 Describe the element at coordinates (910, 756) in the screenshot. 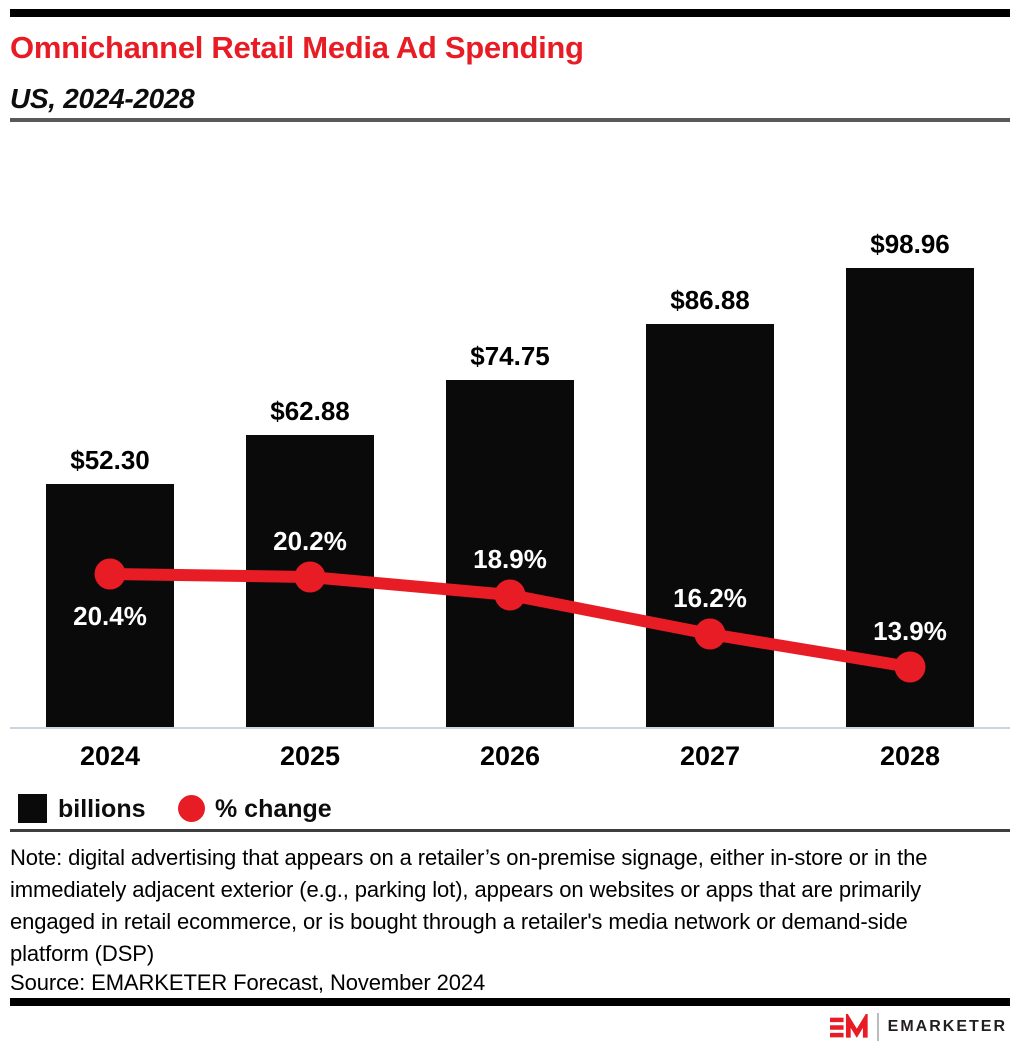

I see `x-tick-2028: 2028` at that location.